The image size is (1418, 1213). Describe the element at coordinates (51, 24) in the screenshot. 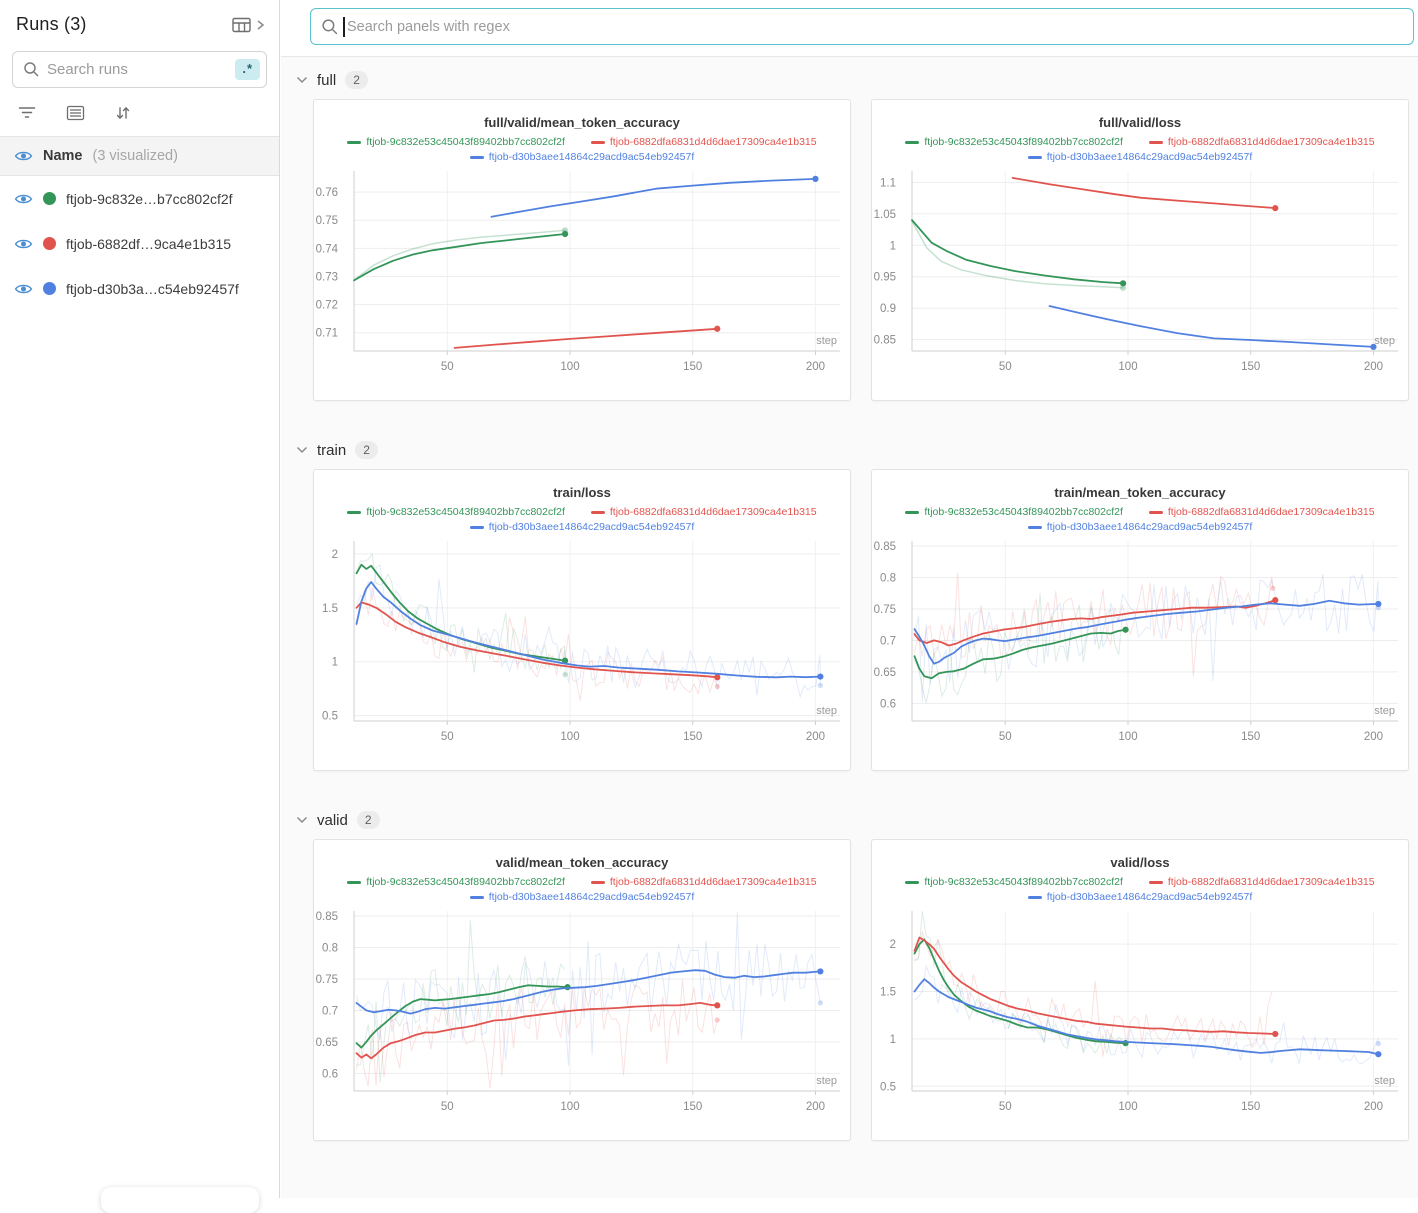

I see `runs-title: Runs (3)` at that location.